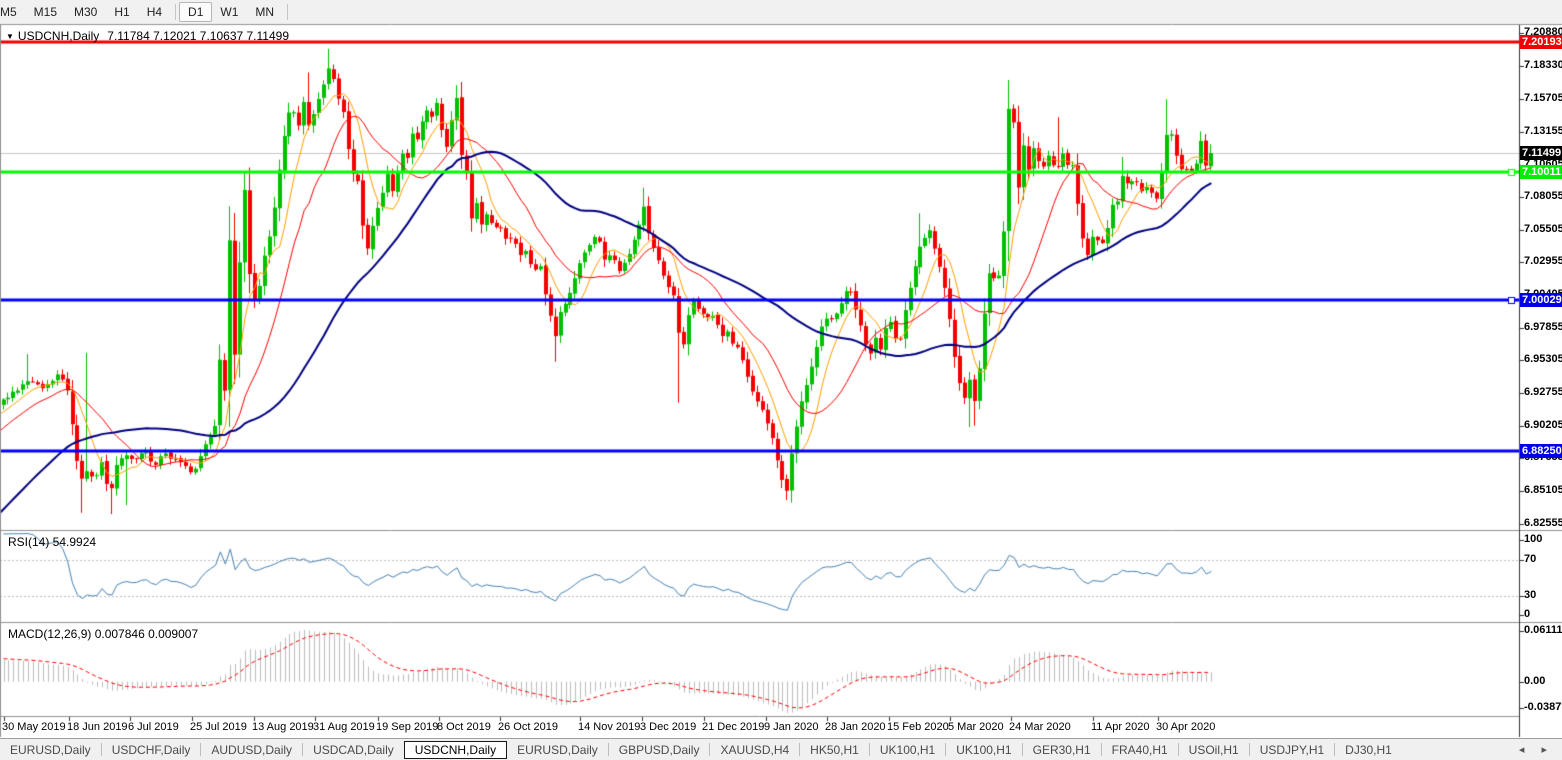  I want to click on date-label: 15 Feb 2020, so click(918, 727).